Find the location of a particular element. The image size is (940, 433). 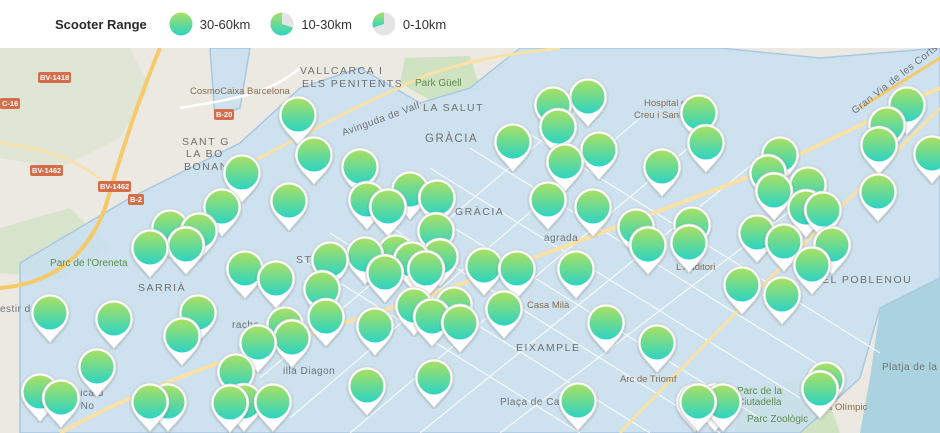

map-label-eixample: EIXAMPLE is located at coordinates (548, 348).